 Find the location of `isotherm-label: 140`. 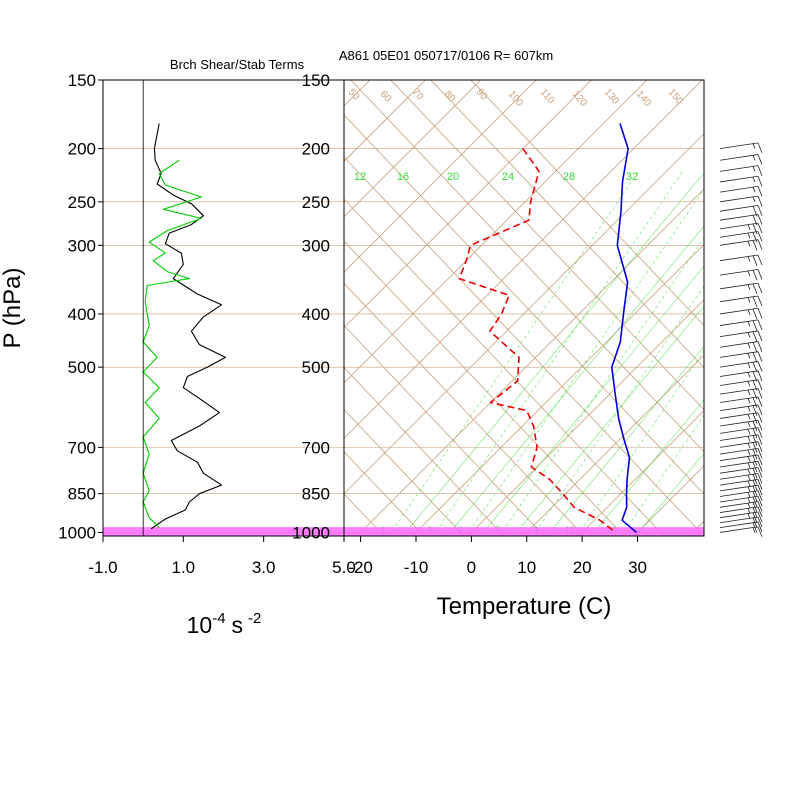

isotherm-label: 140 is located at coordinates (643, 99).